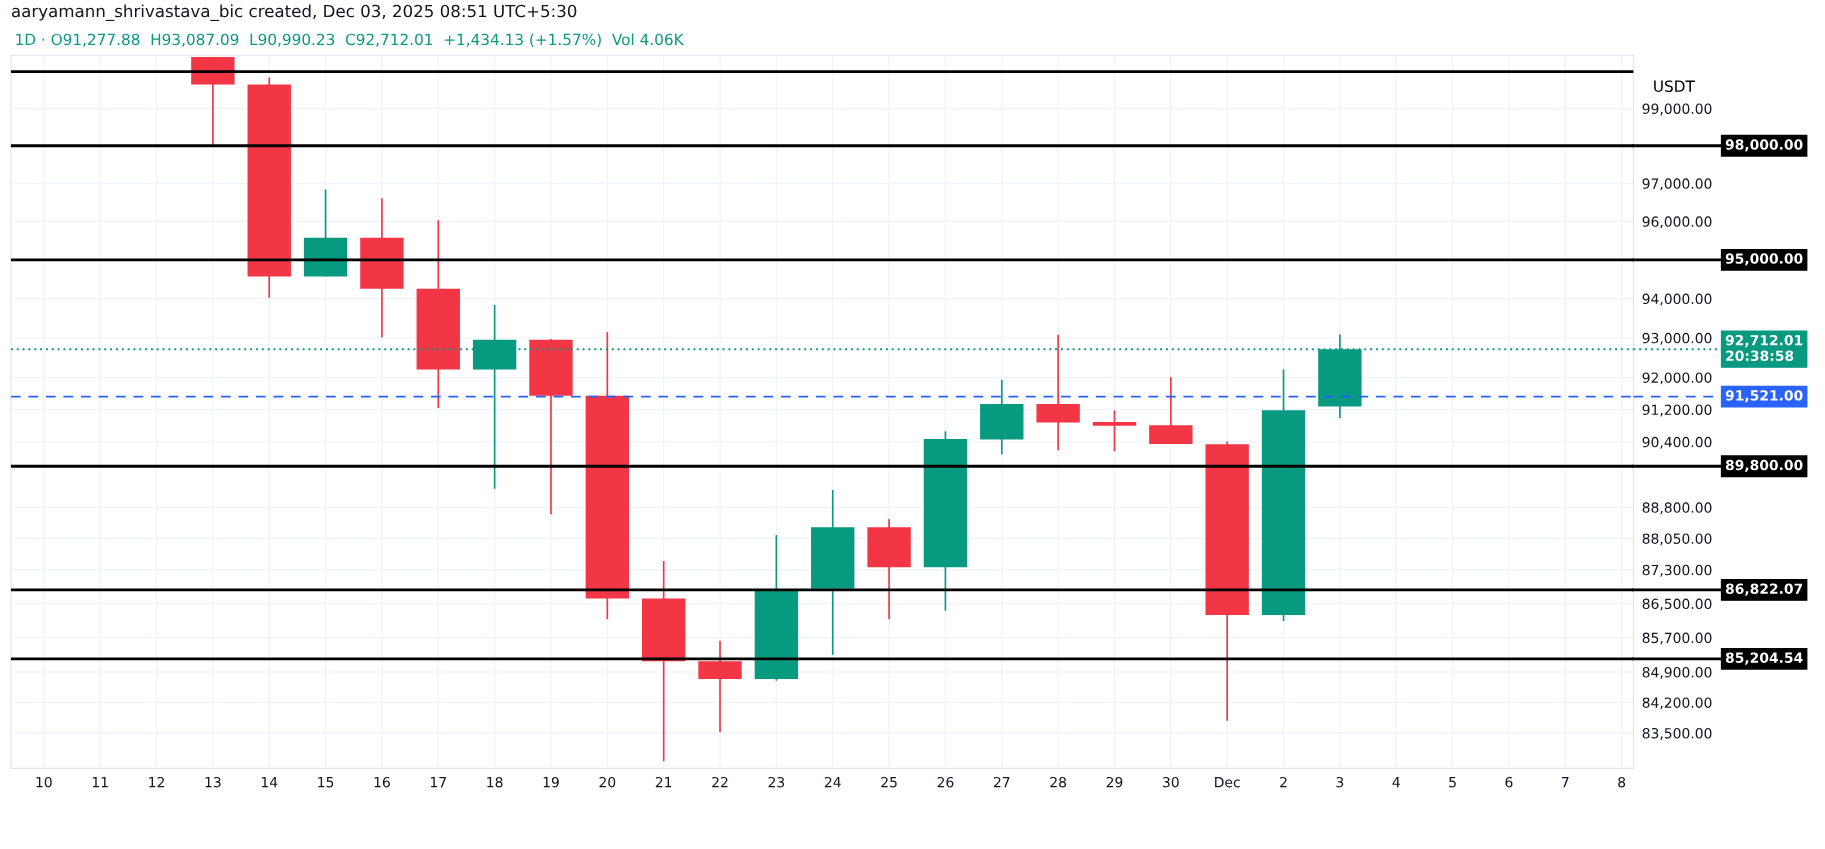  I want to click on ref-line-label: 98,000.00, so click(1764, 145).